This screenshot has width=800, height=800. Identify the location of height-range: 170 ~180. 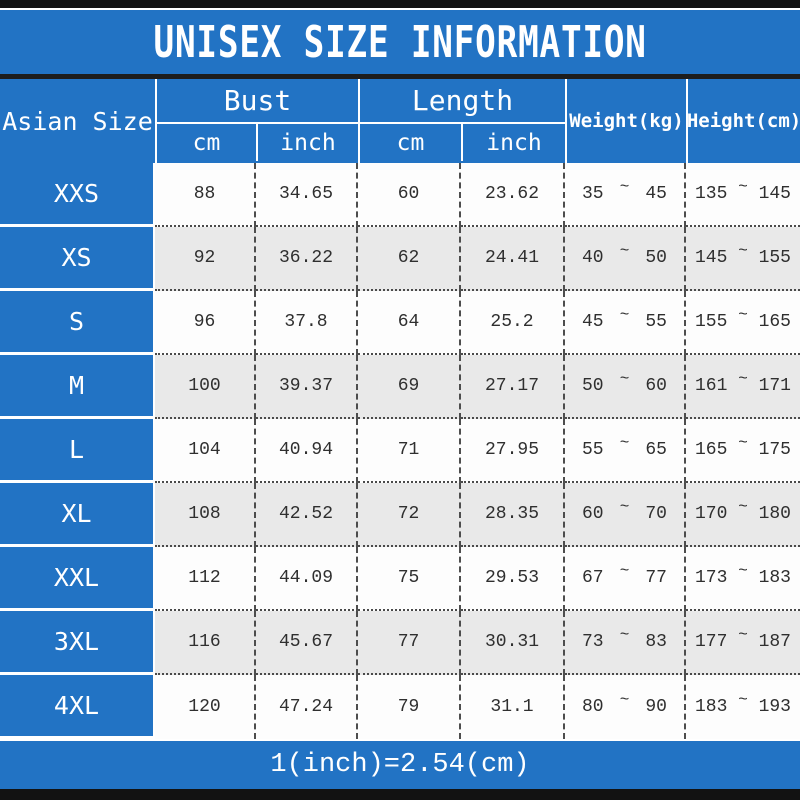
(743, 515).